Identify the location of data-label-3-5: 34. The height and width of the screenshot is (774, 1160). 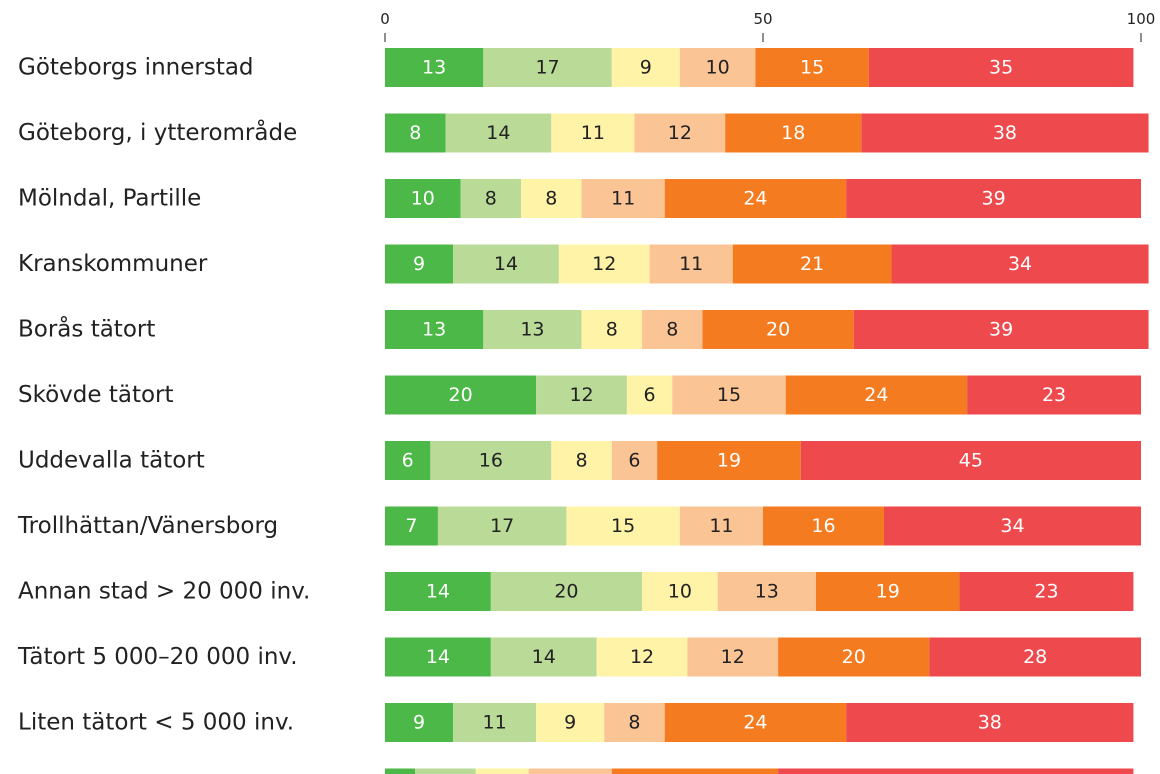
(1020, 264).